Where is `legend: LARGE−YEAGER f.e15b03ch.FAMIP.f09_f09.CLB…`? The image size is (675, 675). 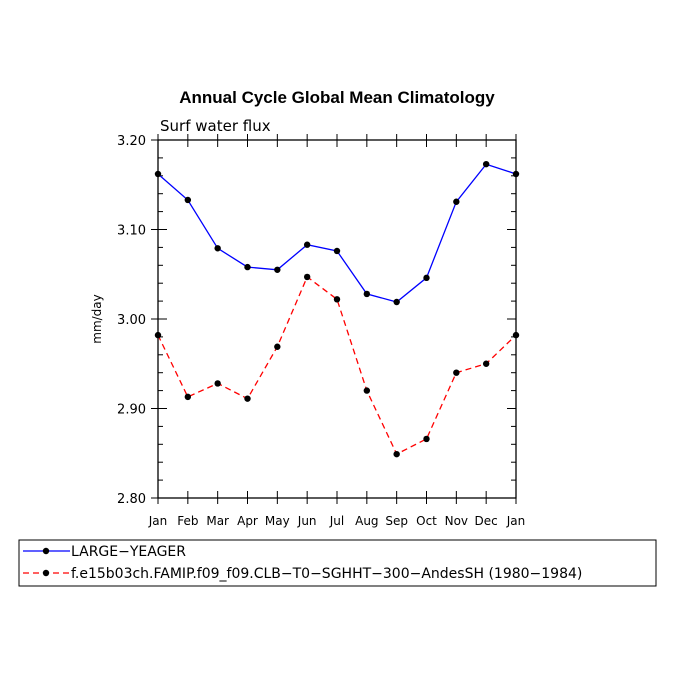 legend: LARGE−YEAGER f.e15b03ch.FAMIP.f09_f09.CLB… is located at coordinates (302, 563).